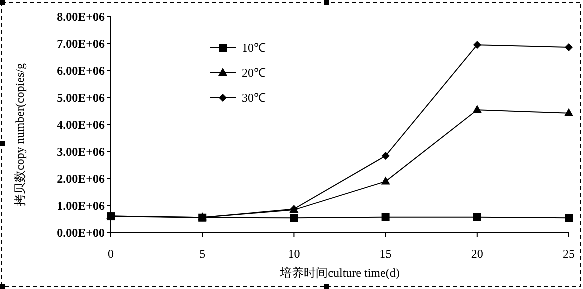  Describe the element at coordinates (569, 254) in the screenshot. I see `x-tick-label: 25` at that location.